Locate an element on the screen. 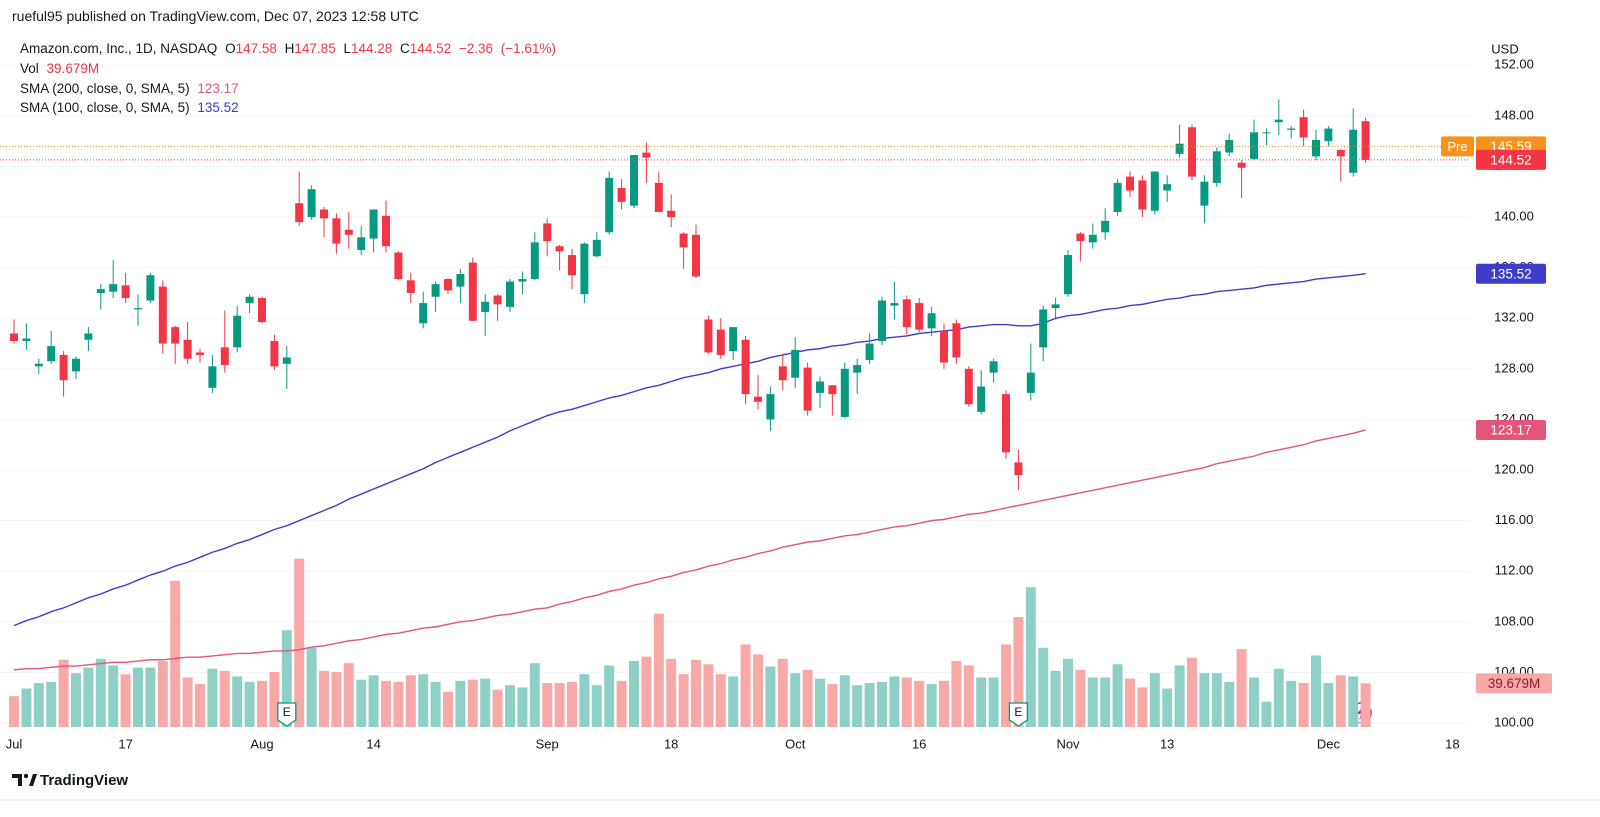 The width and height of the screenshot is (1600, 817). series-name: SMA (200, close, 0, SMA, 5) is located at coordinates (105, 88).